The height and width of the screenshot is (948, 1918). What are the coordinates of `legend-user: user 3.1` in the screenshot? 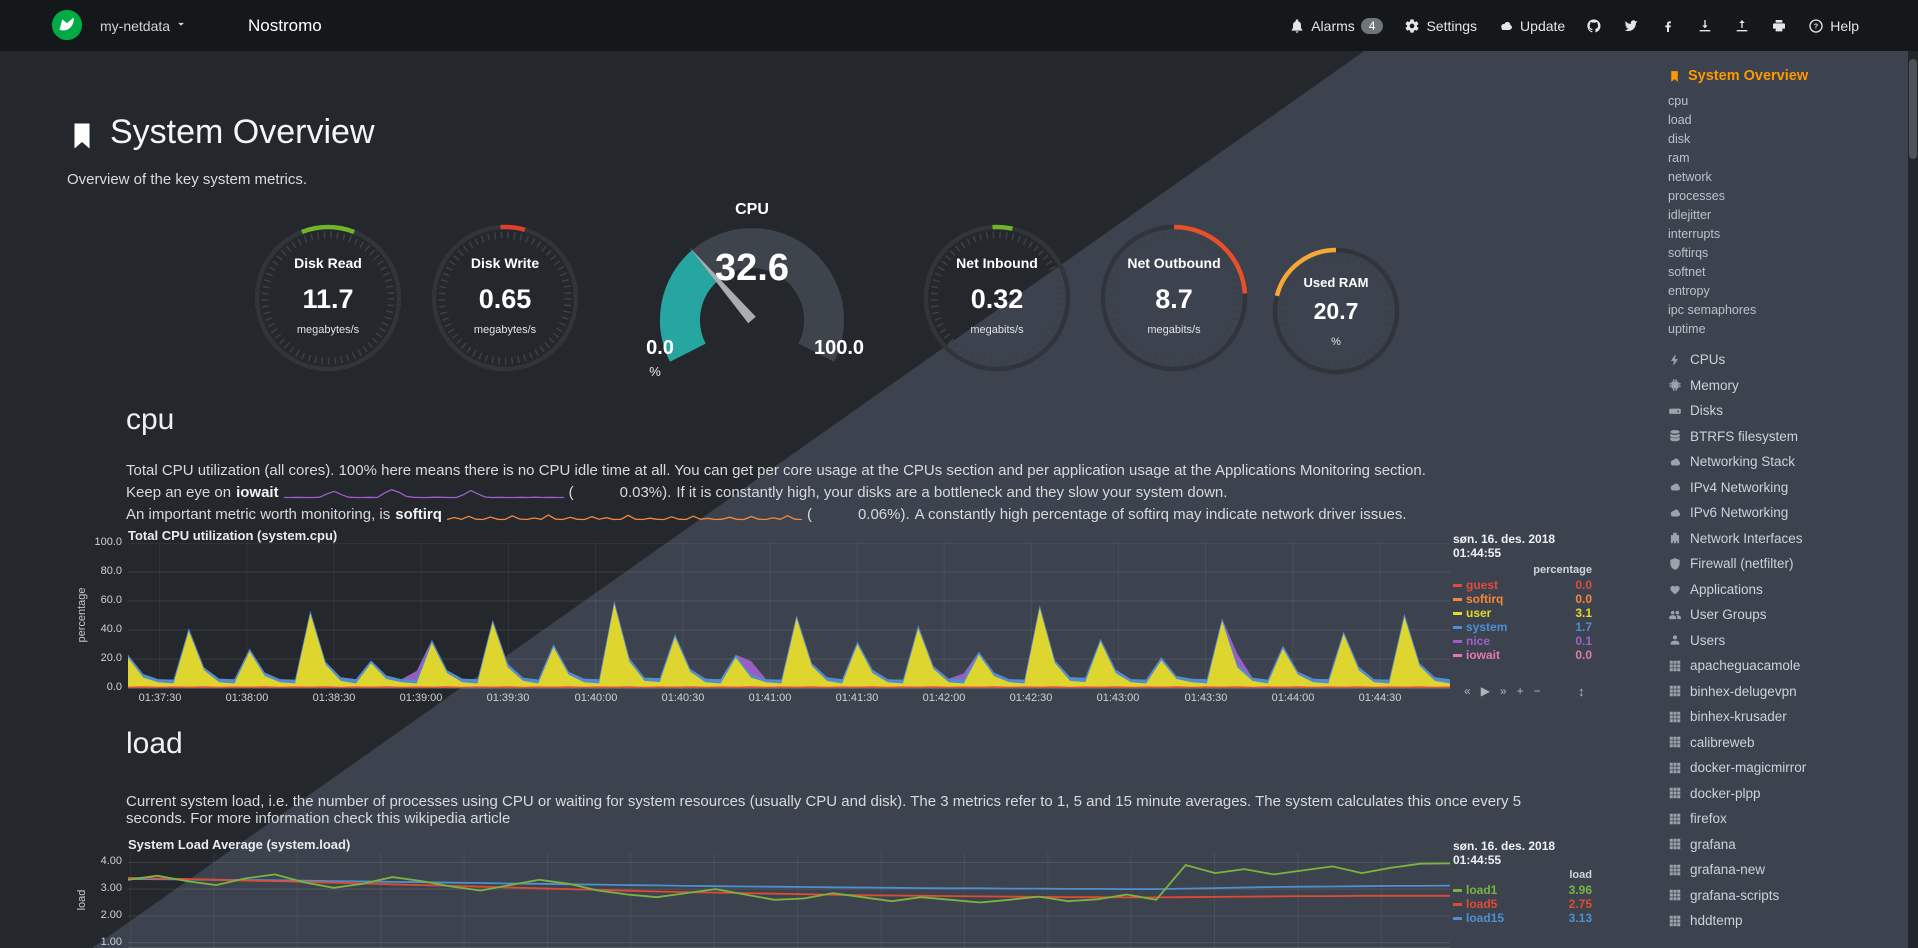 It's located at (1522, 613).